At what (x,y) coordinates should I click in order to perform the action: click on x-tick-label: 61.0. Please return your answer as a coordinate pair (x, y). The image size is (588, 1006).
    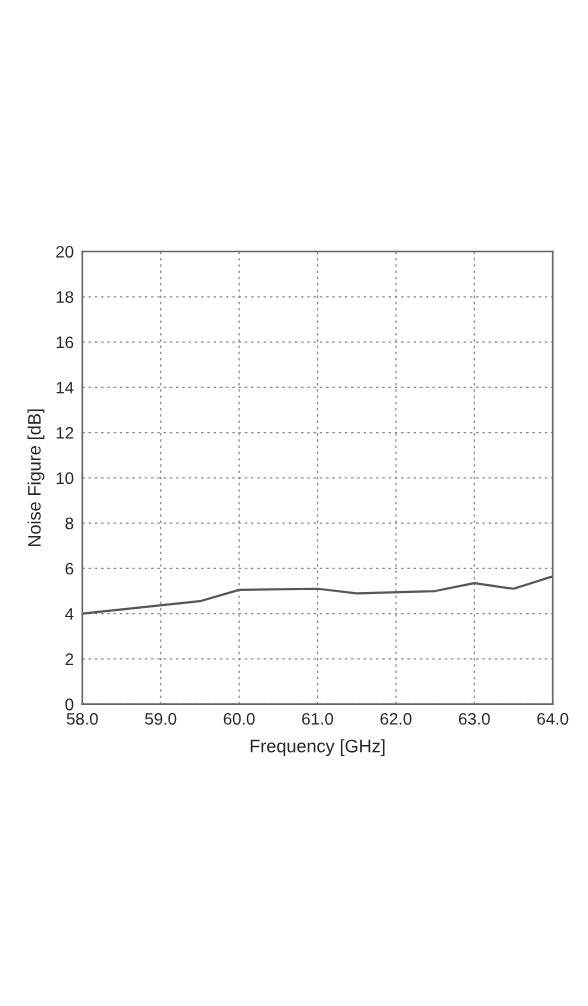
    Looking at the image, I should click on (318, 718).